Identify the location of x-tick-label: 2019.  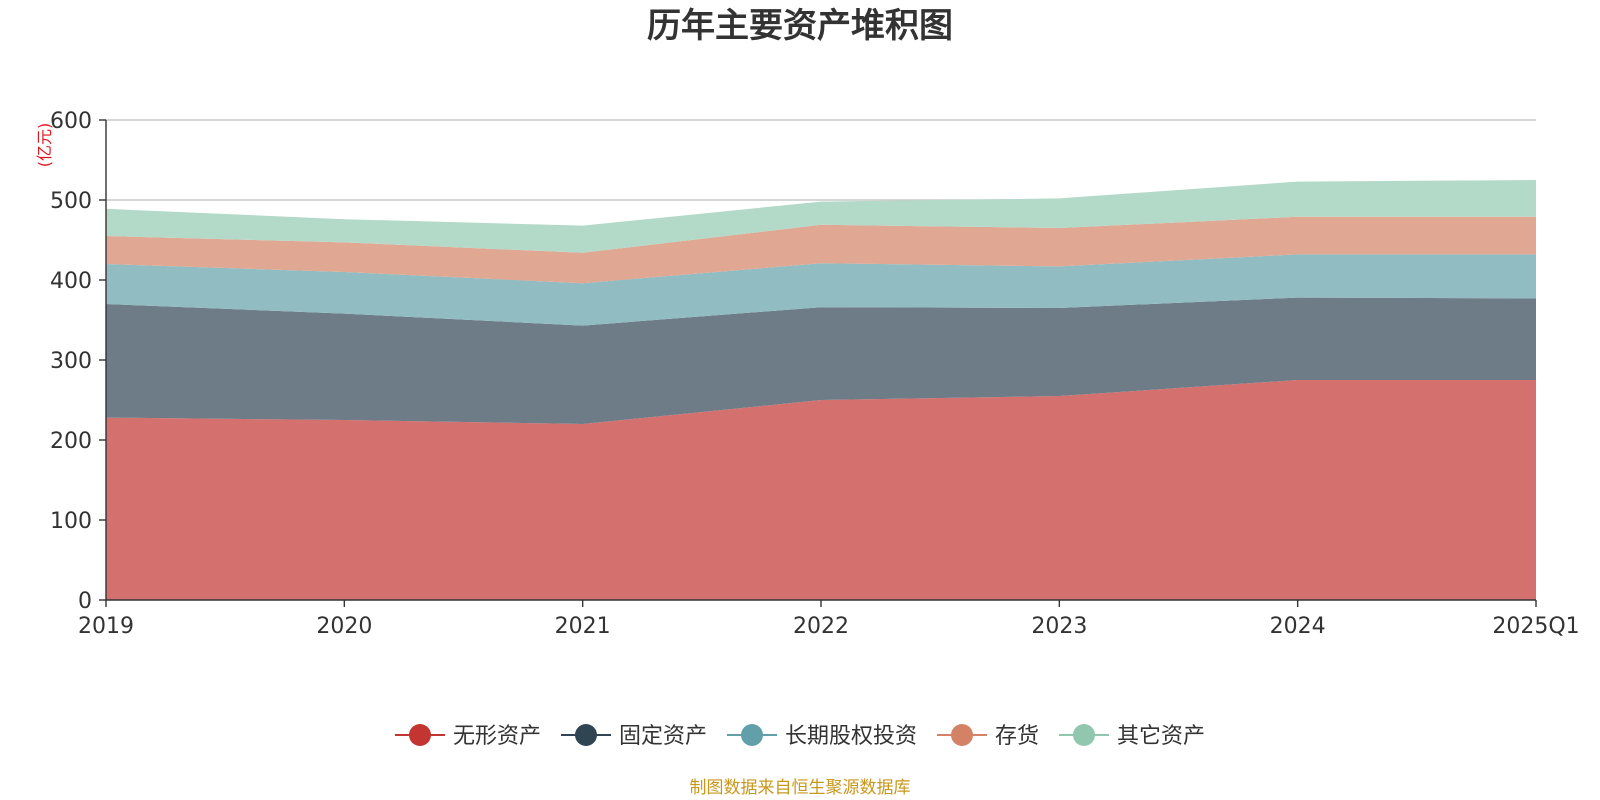
(106, 626).